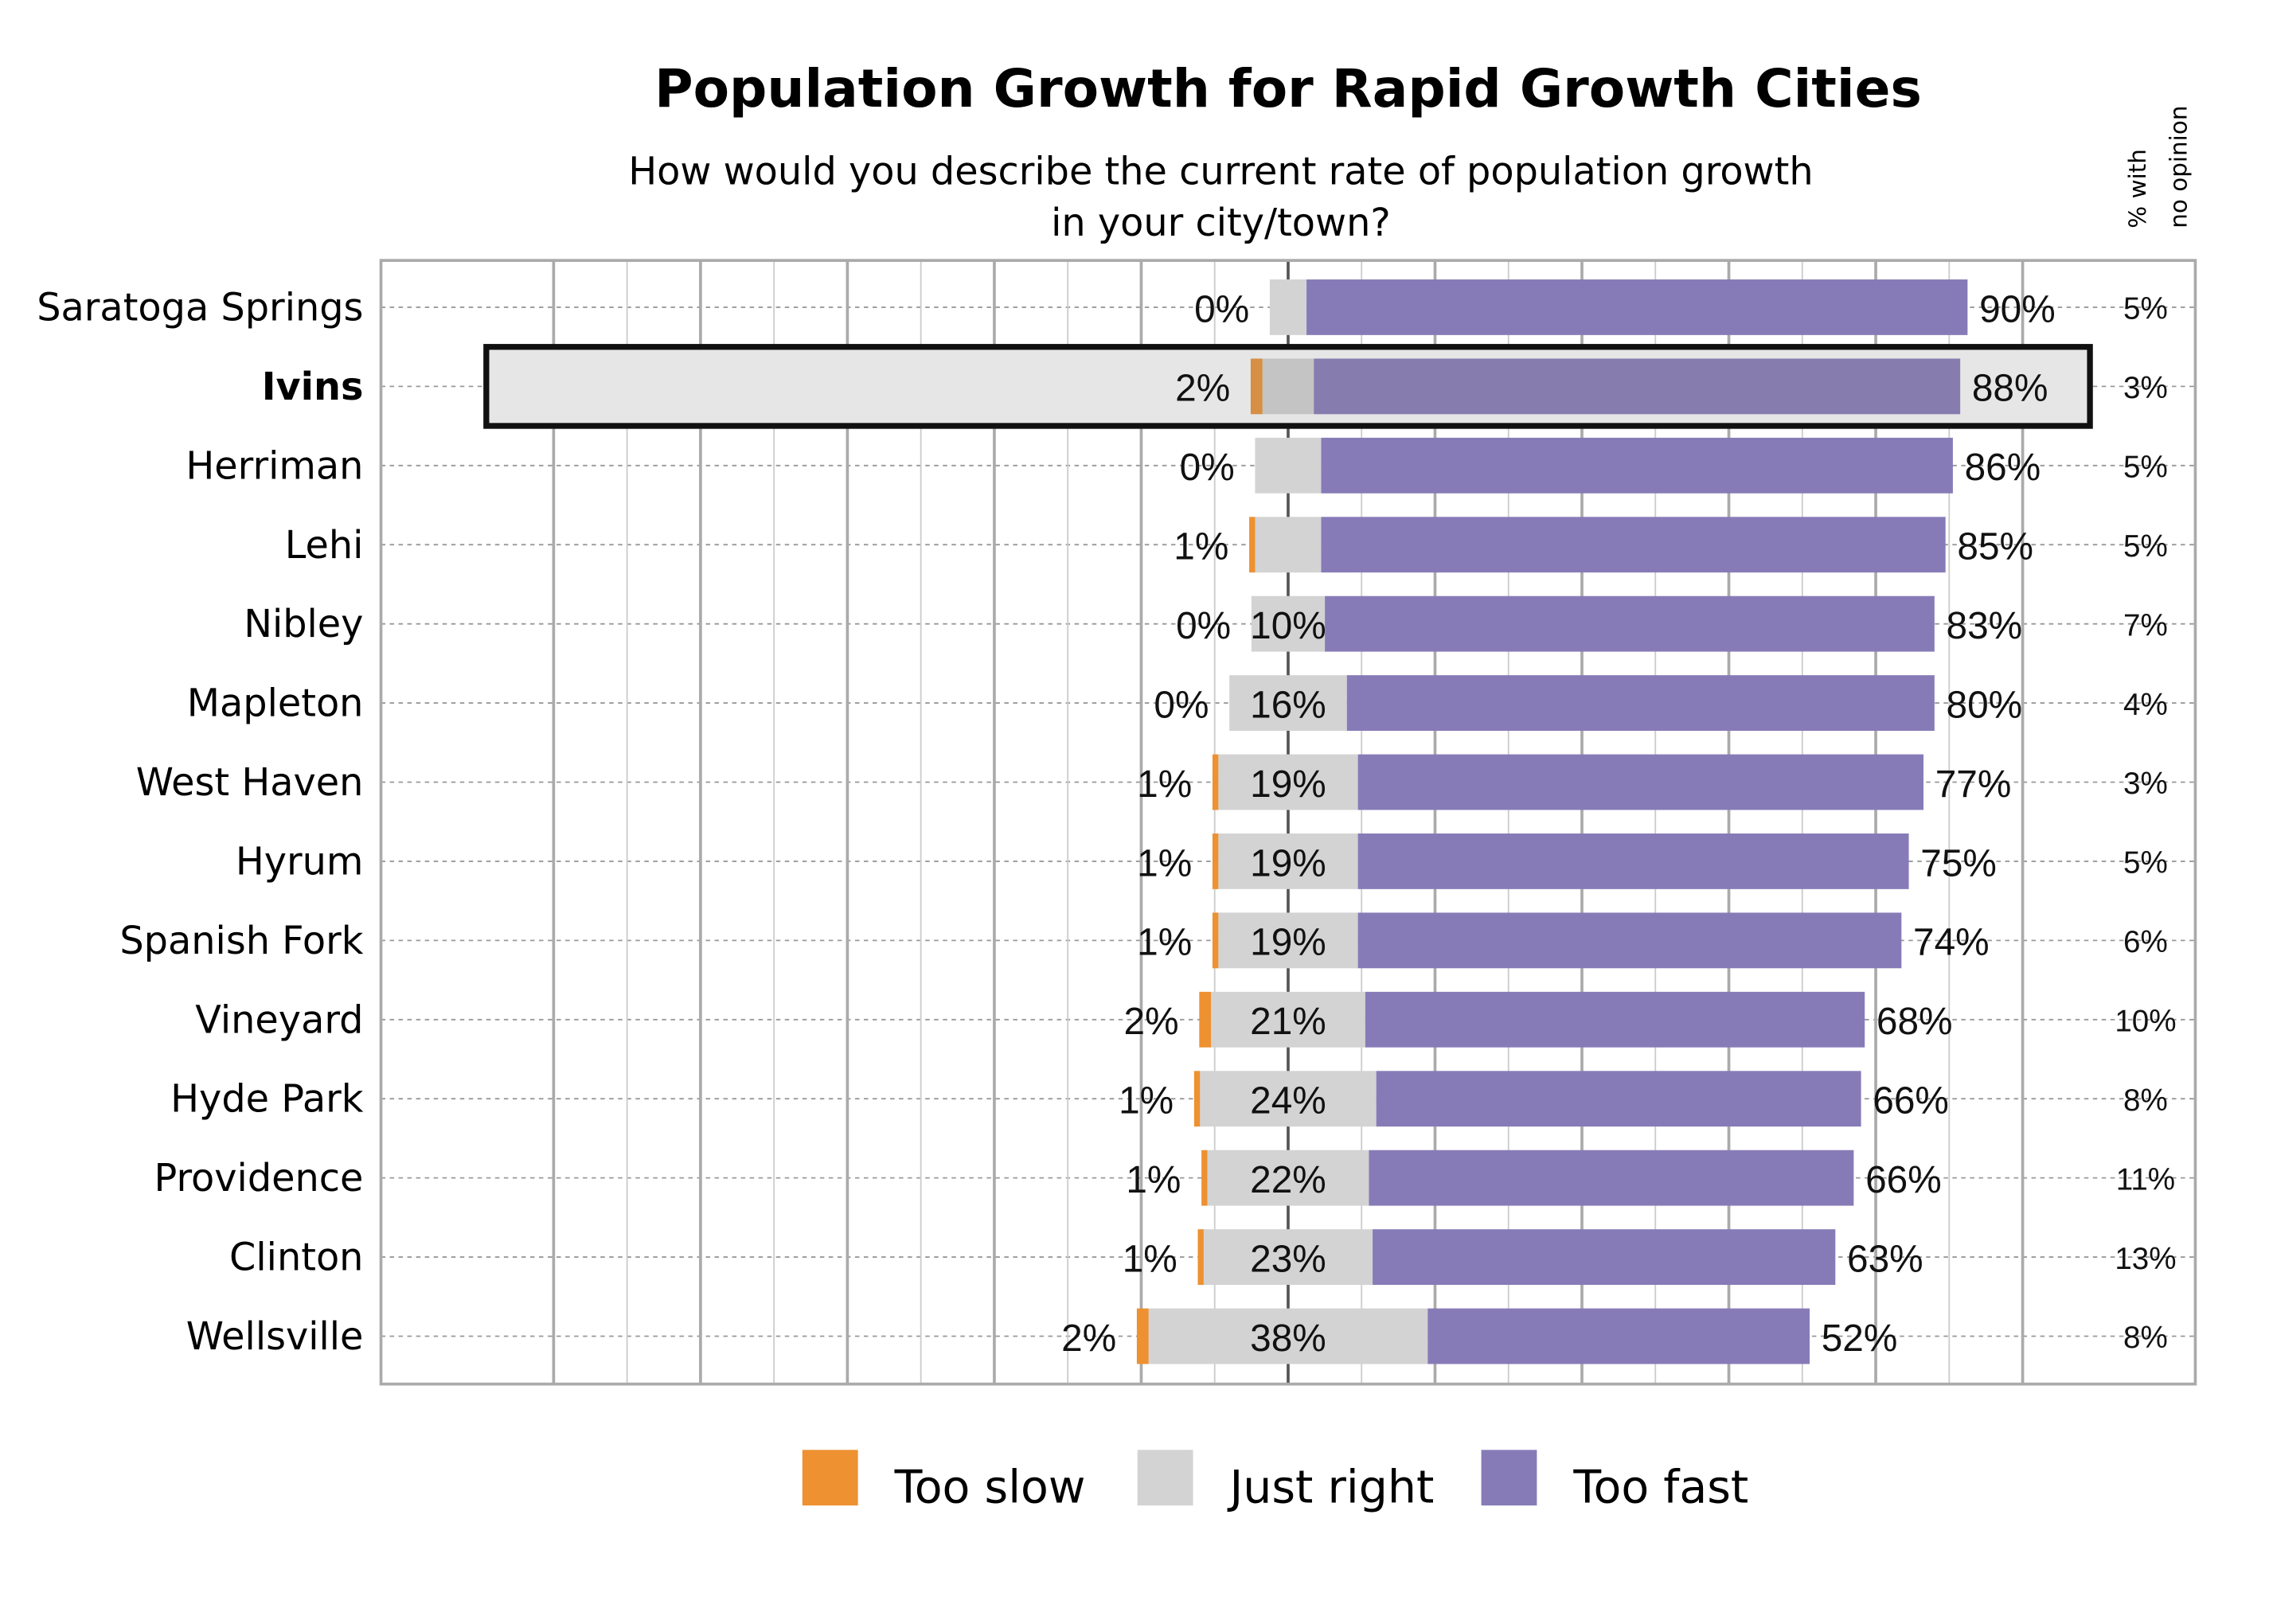 The image size is (2269, 1624). I want to click on category-label: Vineyard, so click(279, 1020).